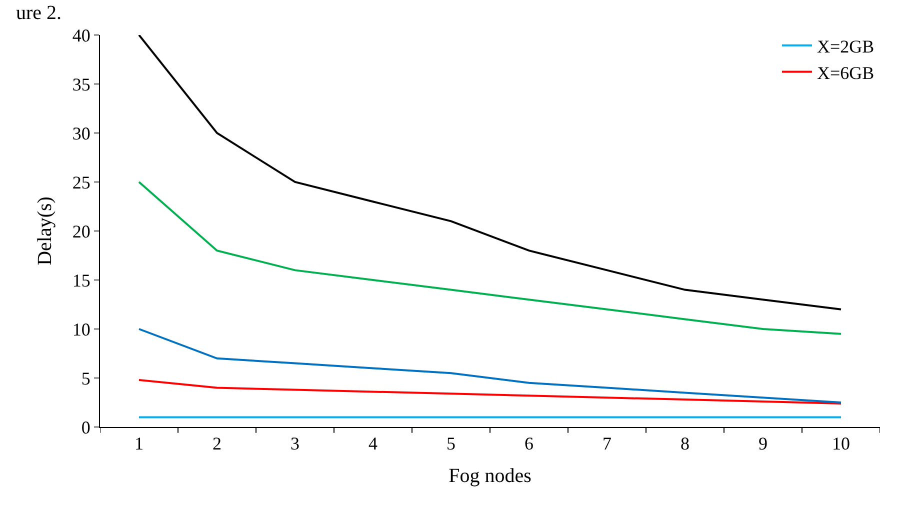  Describe the element at coordinates (45, 231) in the screenshot. I see `y-axis-title: Delay(s)` at that location.